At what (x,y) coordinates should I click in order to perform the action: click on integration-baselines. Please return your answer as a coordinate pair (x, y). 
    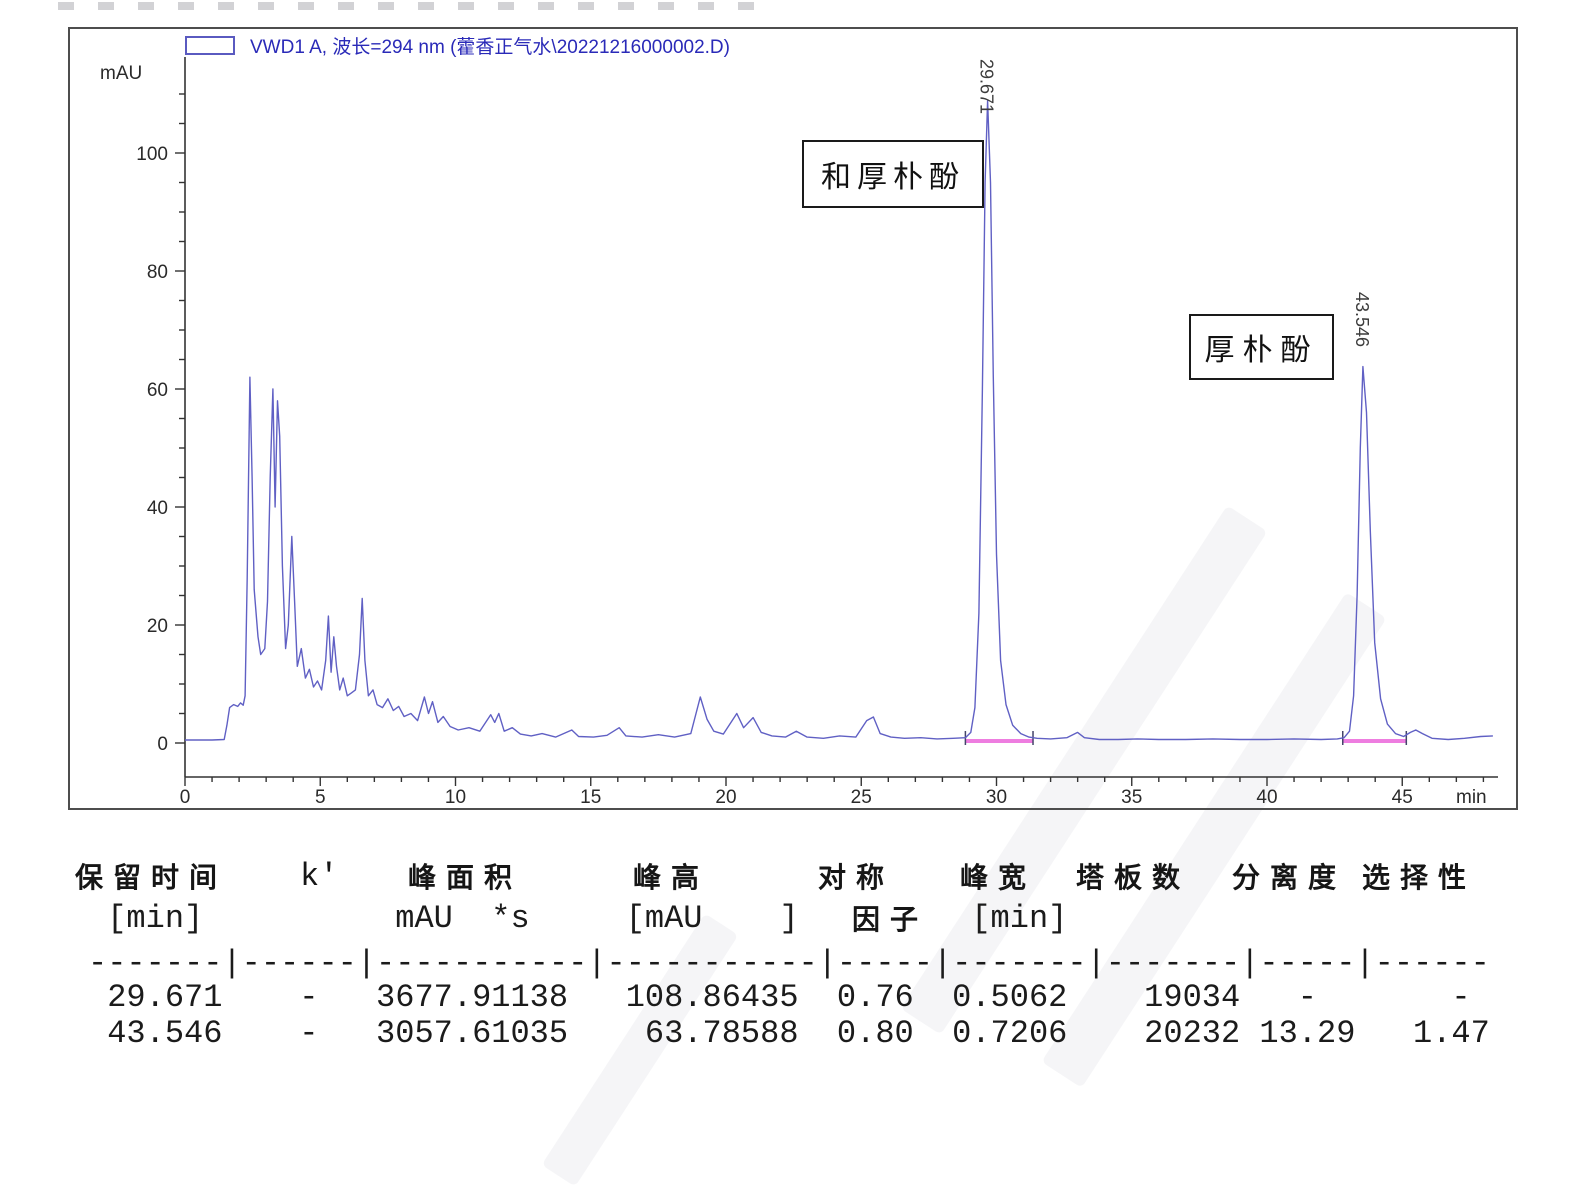
    Looking at the image, I should click on (1186, 738).